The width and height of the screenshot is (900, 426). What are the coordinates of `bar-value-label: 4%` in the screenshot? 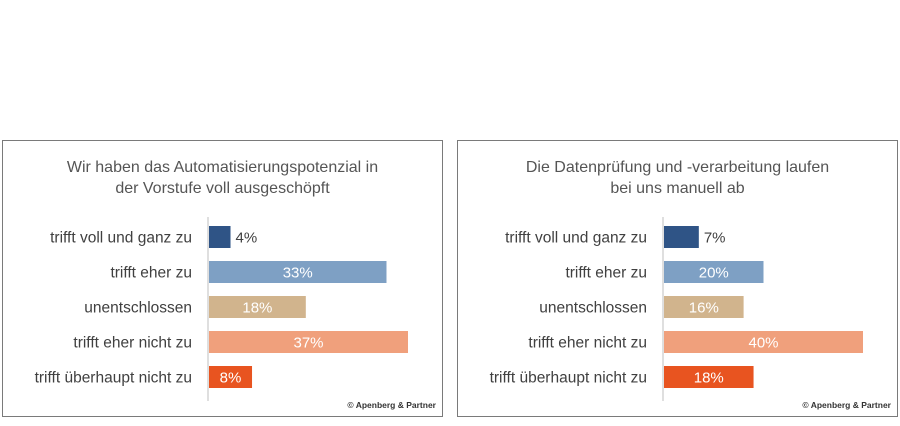 It's located at (247, 238).